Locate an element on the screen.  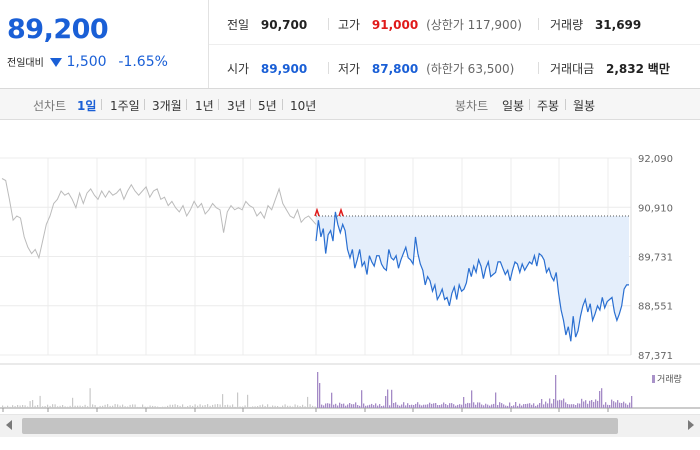
tab-5year: 5년 is located at coordinates (267, 106).